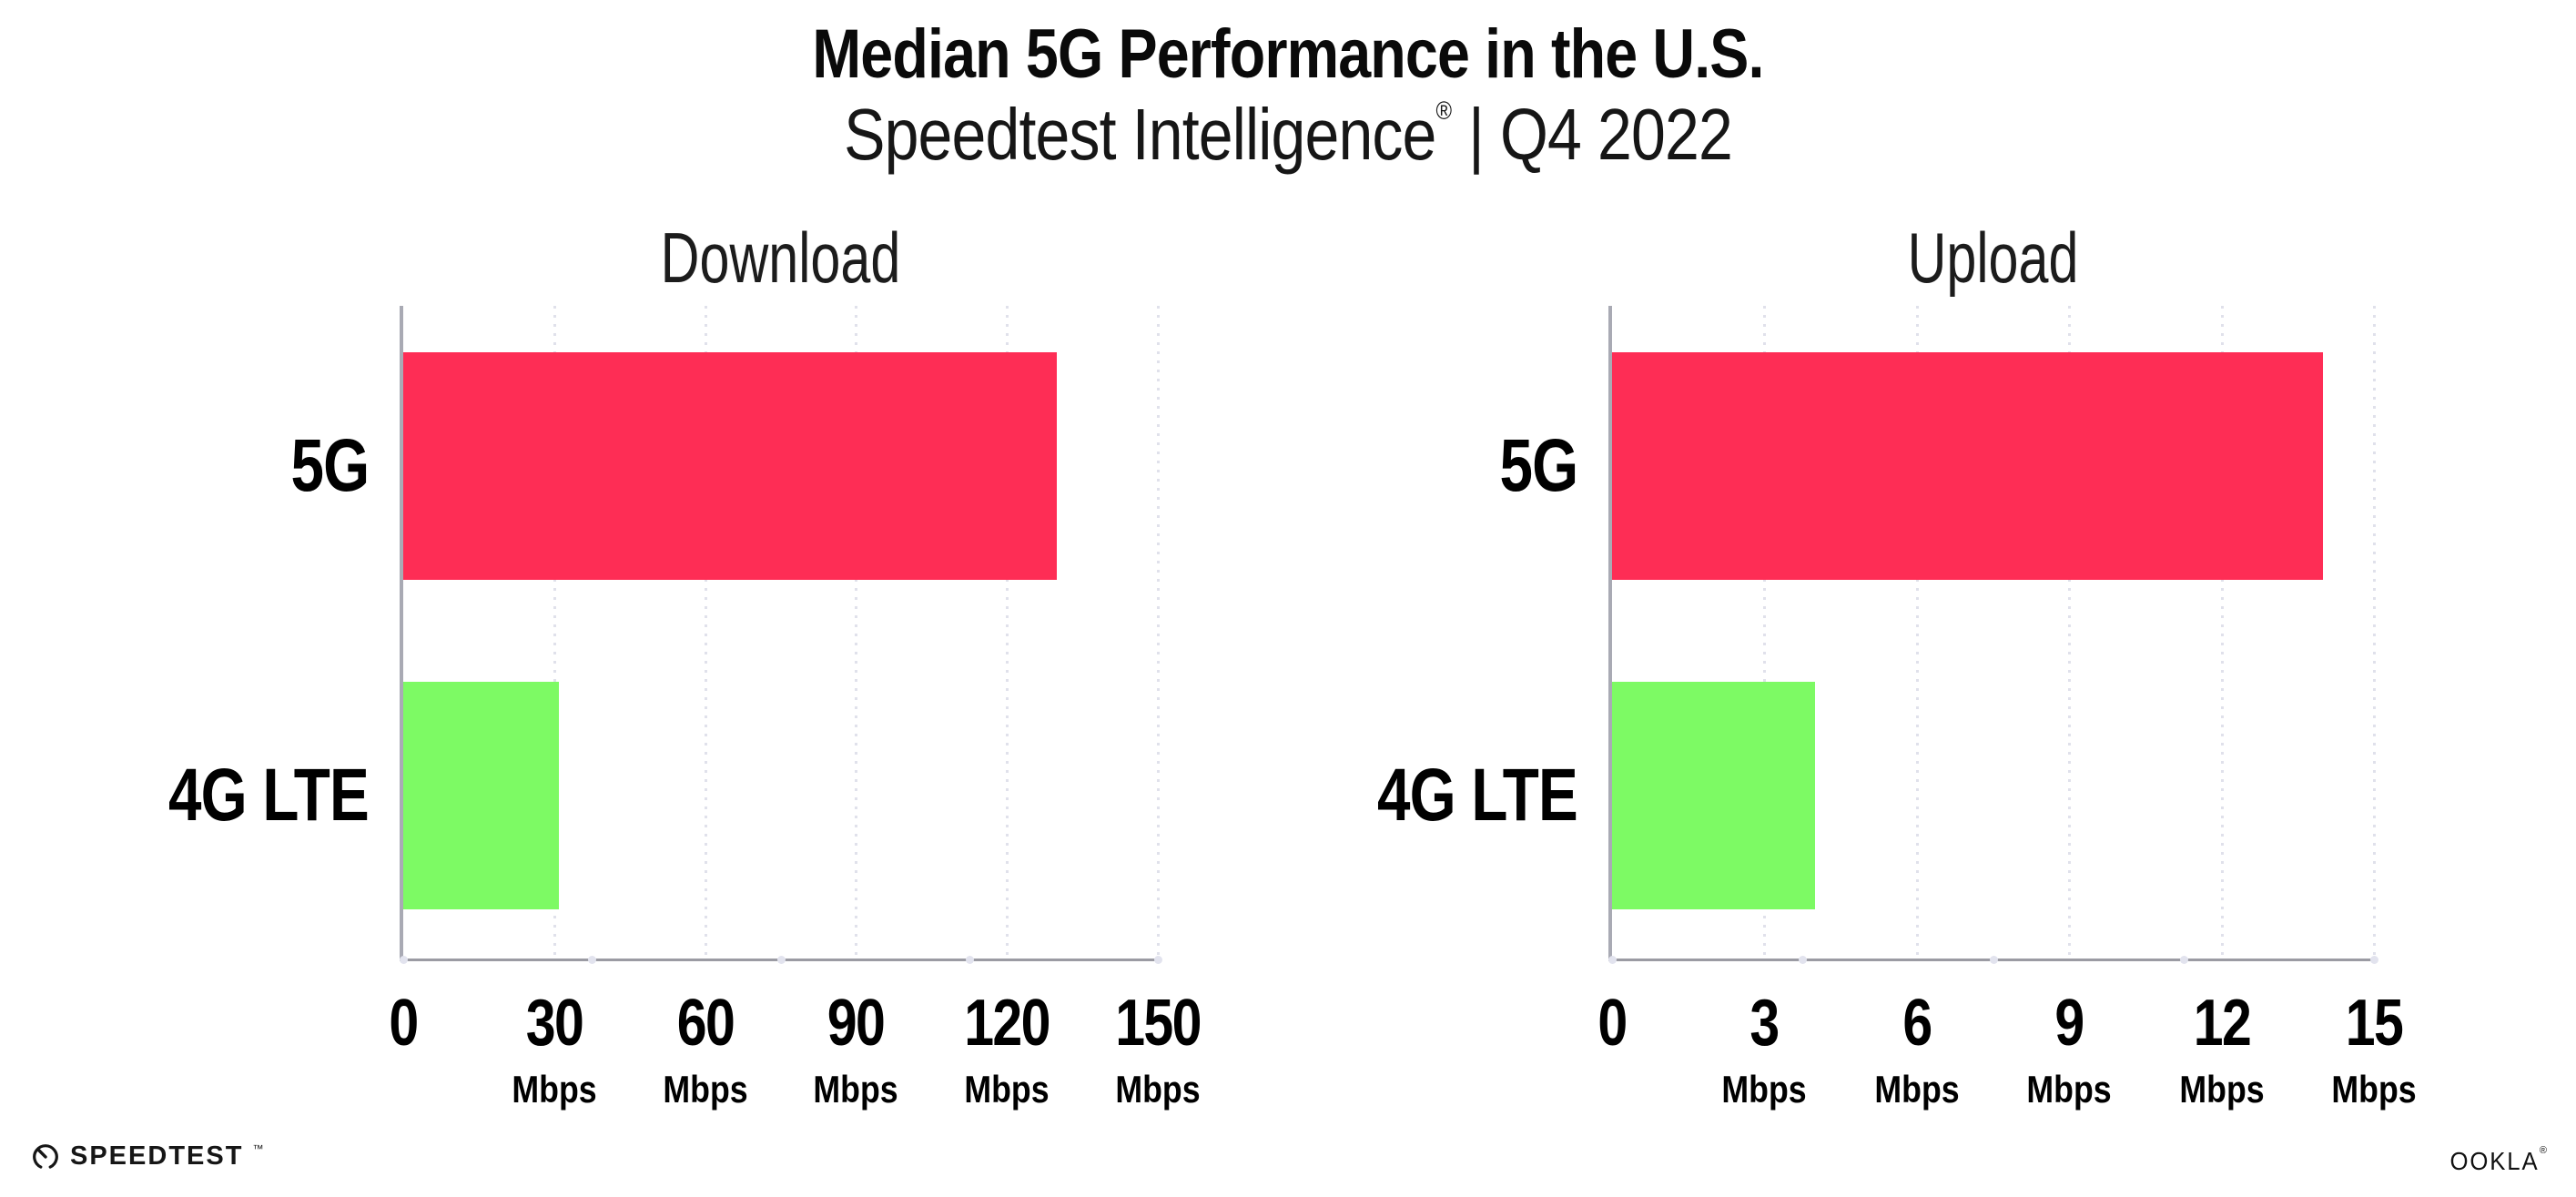  Describe the element at coordinates (856, 1024) in the screenshot. I see `tick-number: 90` at that location.